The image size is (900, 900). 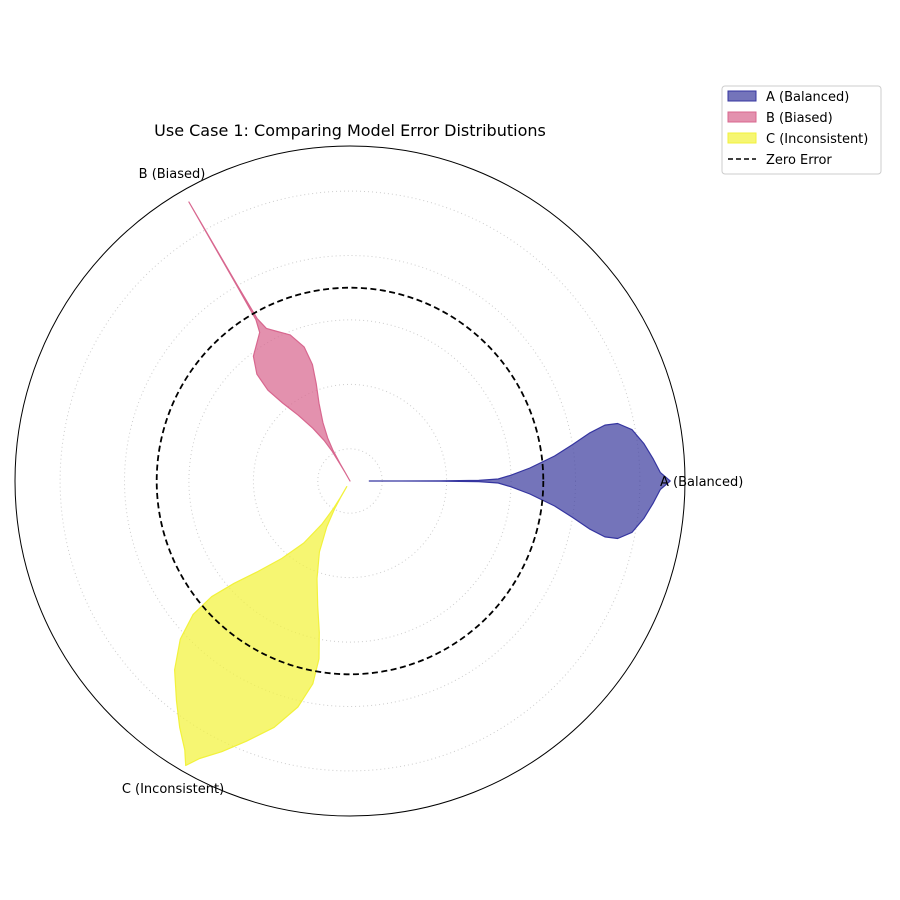 I want to click on violin-c, so click(x=261, y=626).